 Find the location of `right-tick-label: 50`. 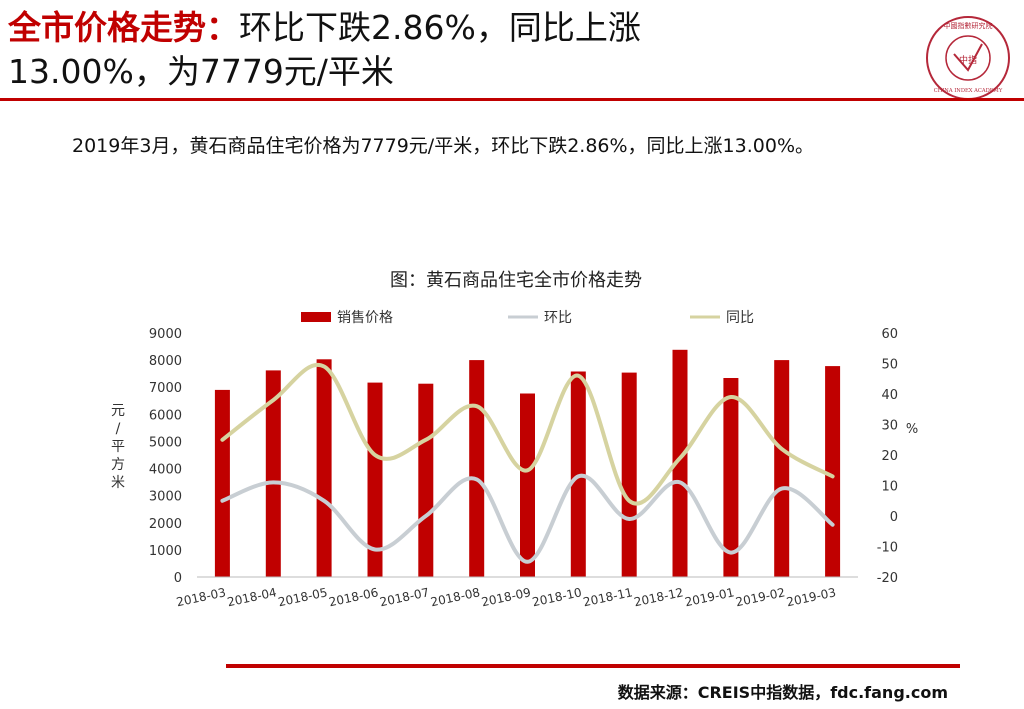

right-tick-label: 50 is located at coordinates (889, 365).